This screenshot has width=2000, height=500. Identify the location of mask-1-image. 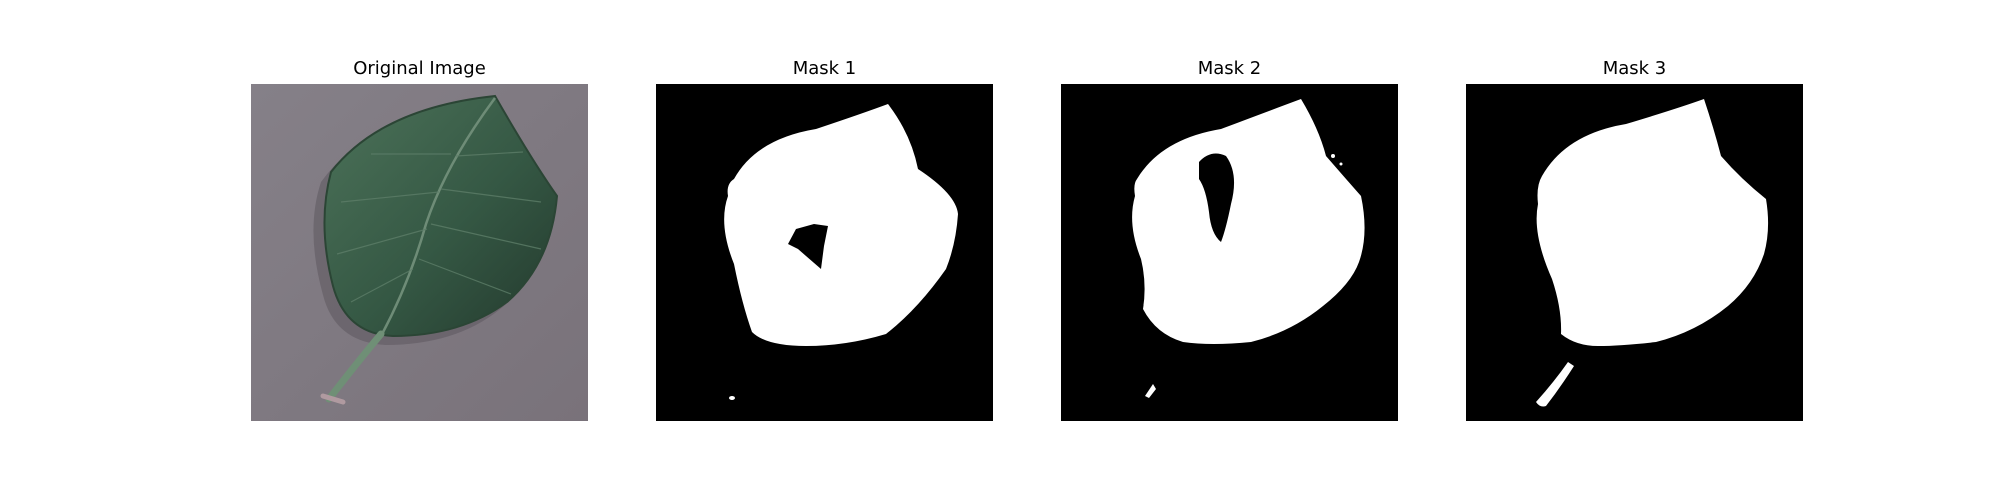
(824, 252).